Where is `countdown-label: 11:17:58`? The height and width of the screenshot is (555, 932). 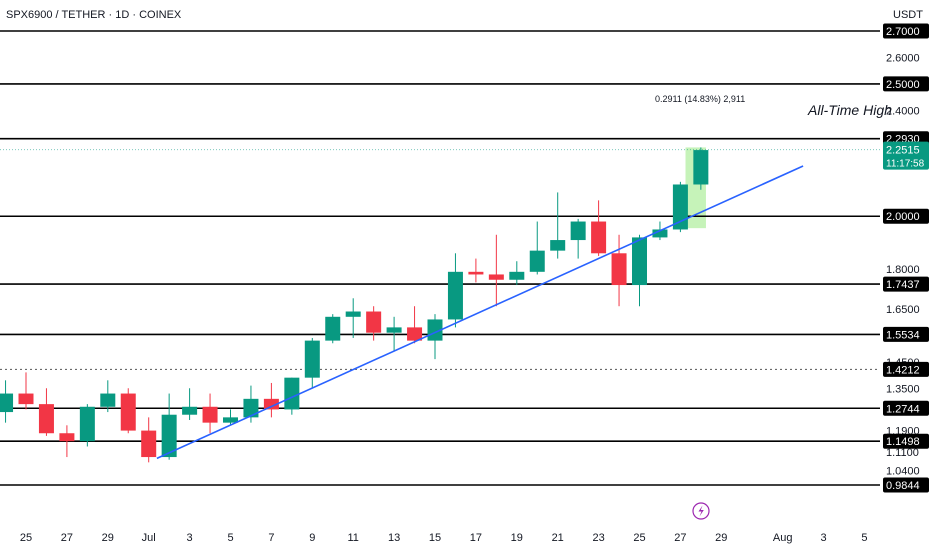
countdown-label: 11:17:58 is located at coordinates (905, 164).